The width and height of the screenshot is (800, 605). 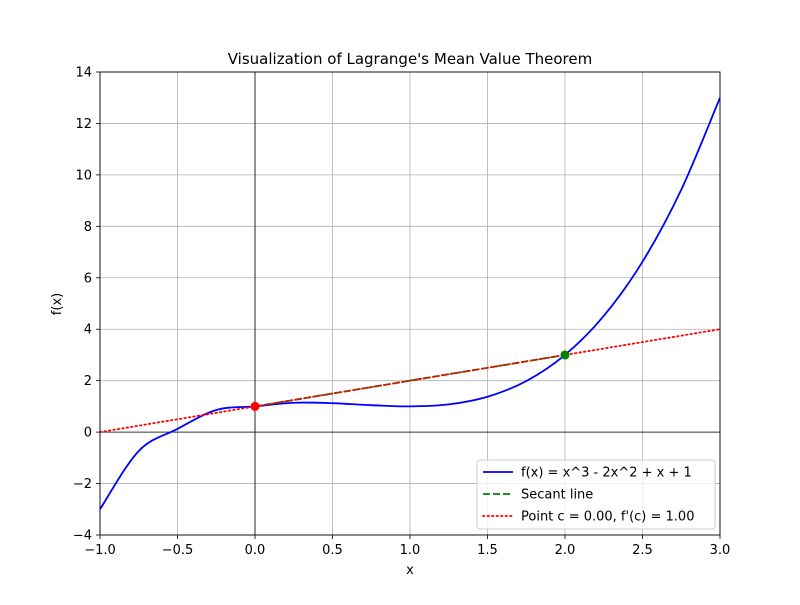 What do you see at coordinates (565, 550) in the screenshot?
I see `x-tick-label: 2.0` at bounding box center [565, 550].